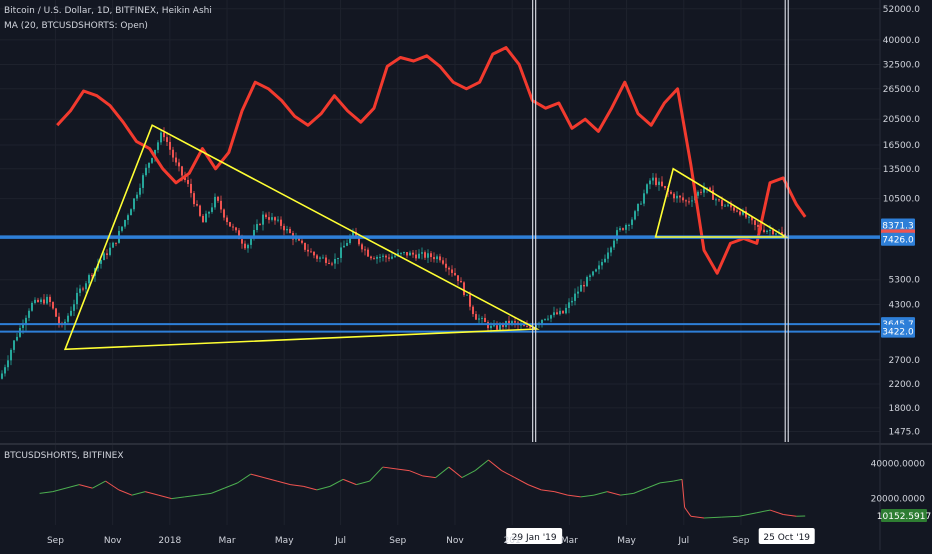 The height and width of the screenshot is (554, 932). I want to click on x-tick-label: Nov, so click(455, 541).